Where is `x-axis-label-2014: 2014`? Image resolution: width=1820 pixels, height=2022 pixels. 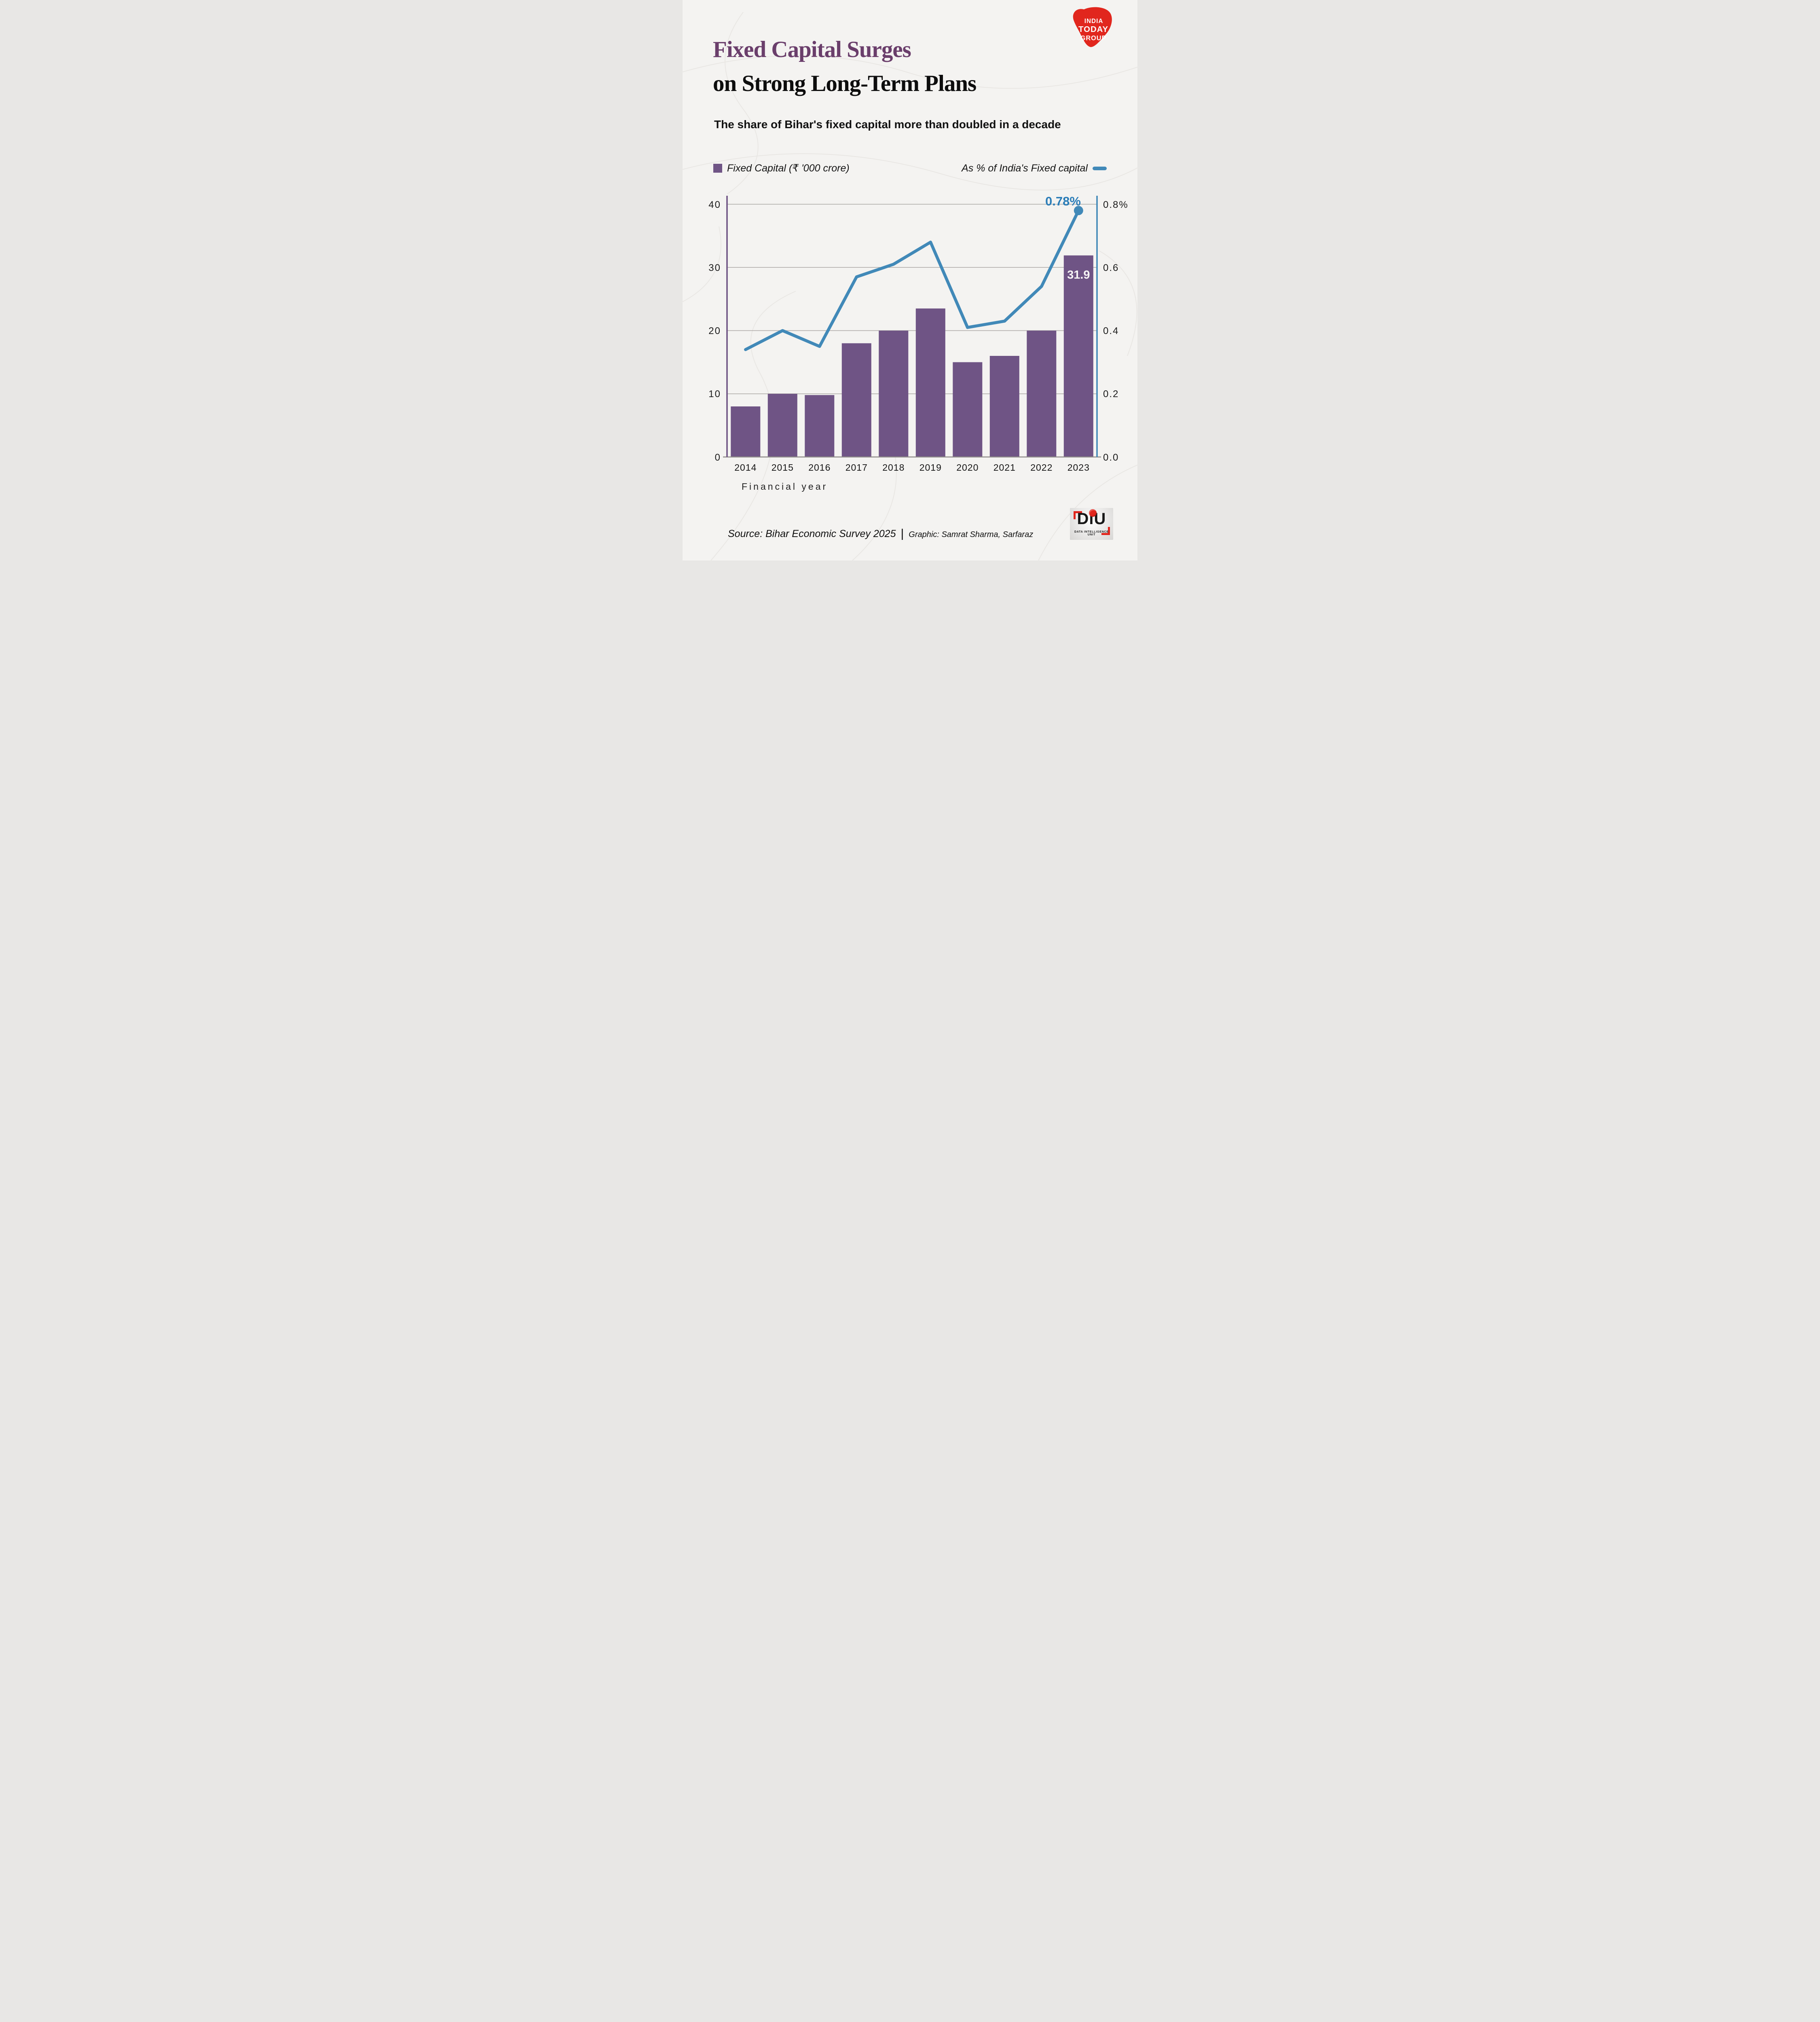
x-axis-label-2014: 2014 is located at coordinates (745, 467).